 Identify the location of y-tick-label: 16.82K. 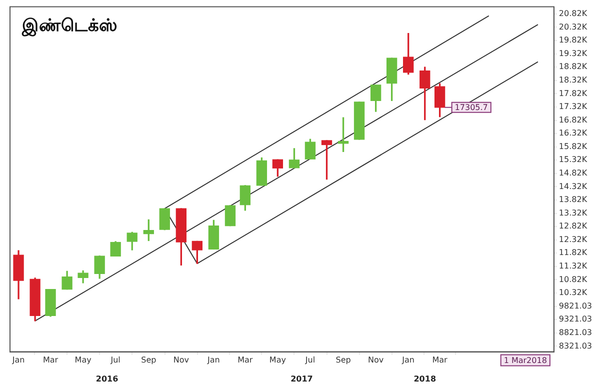
(573, 119).